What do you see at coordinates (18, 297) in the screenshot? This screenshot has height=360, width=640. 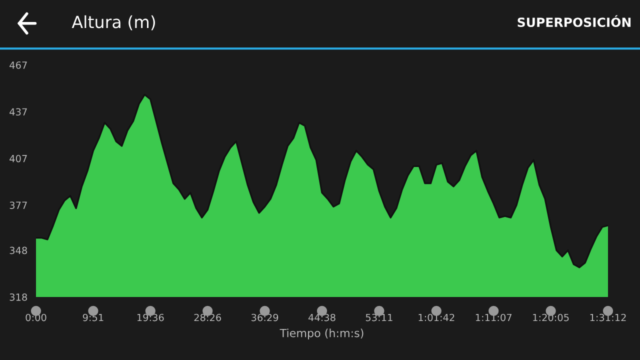 I see `y-tick-label: 318` at bounding box center [18, 297].